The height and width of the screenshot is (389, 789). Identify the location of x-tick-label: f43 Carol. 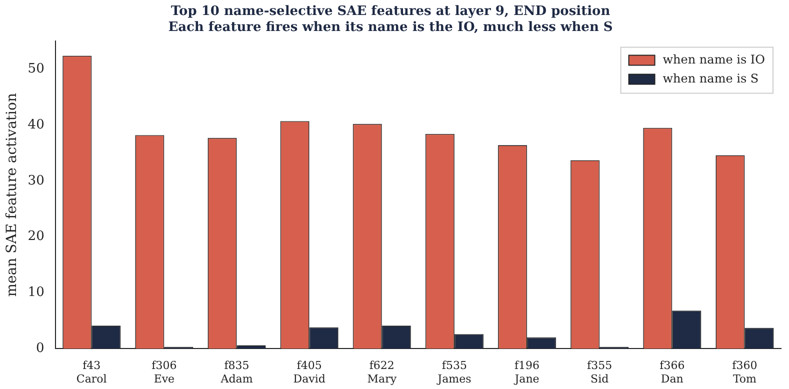
(92, 372).